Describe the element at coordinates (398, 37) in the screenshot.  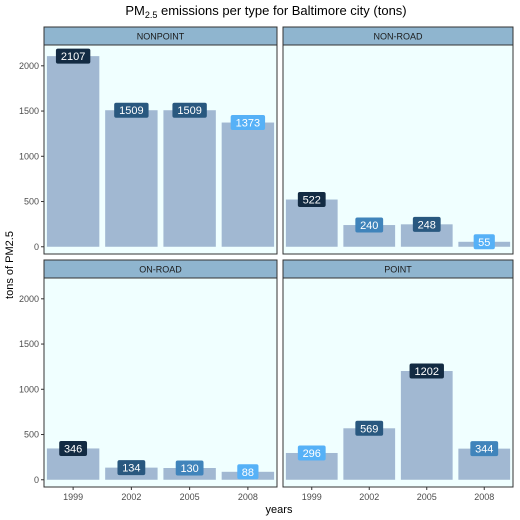
I see `facet-strip-label: NON-ROAD` at that location.